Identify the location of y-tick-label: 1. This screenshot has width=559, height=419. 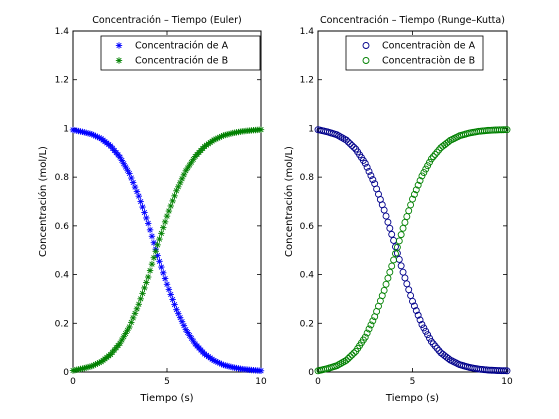
(311, 129).